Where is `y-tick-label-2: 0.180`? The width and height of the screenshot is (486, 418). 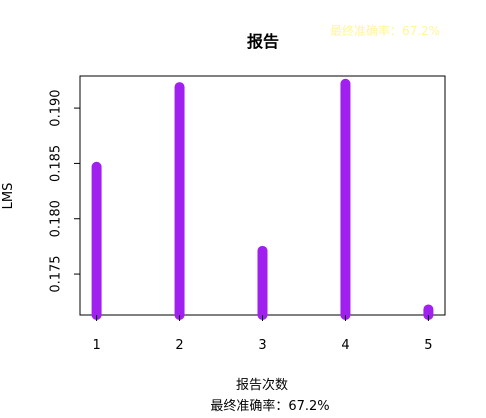 y-tick-label-2: 0.180 is located at coordinates (56, 218).